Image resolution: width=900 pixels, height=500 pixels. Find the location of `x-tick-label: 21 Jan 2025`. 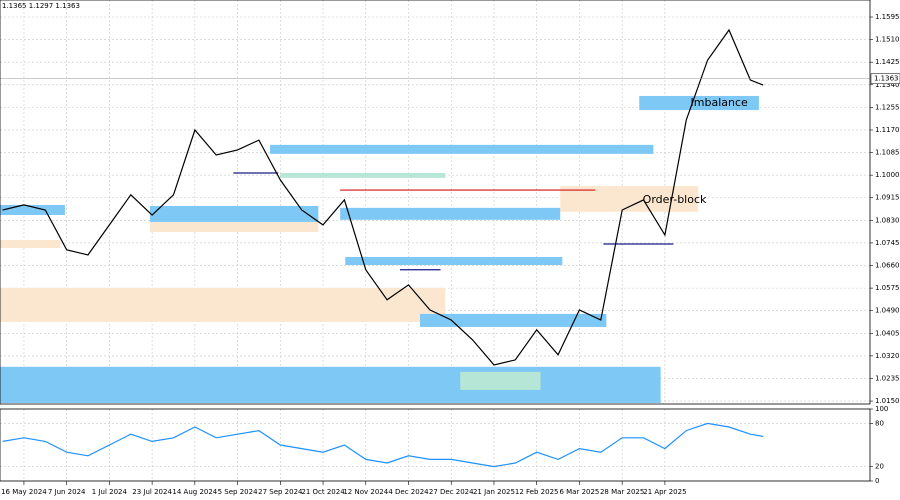

x-tick-label: 21 Jan 2025 is located at coordinates (494, 492).